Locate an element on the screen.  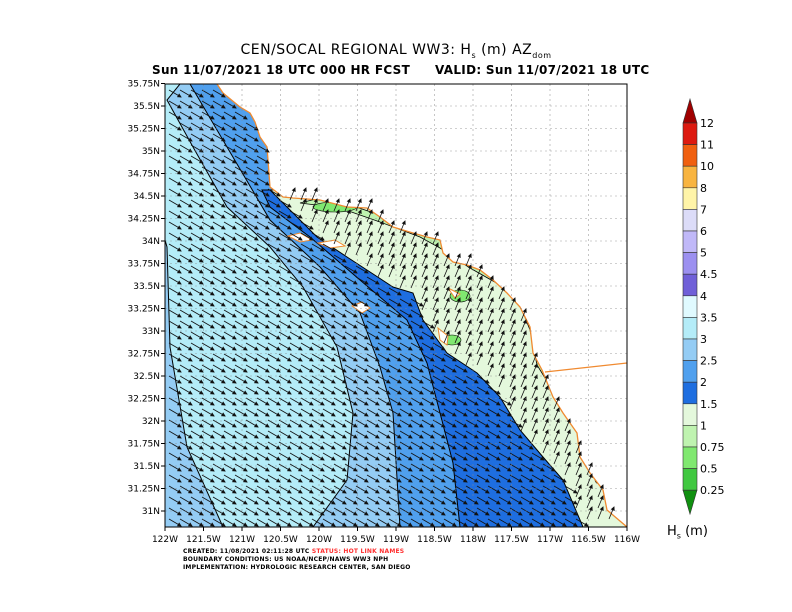
title-domain: dom is located at coordinates (542, 55).